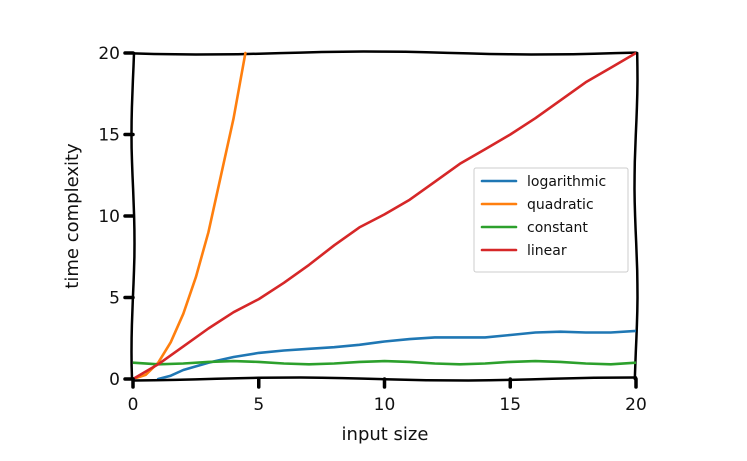 The height and width of the screenshot is (461, 747). What do you see at coordinates (396, 354) in the screenshot?
I see `series-line-logarithmic` at bounding box center [396, 354].